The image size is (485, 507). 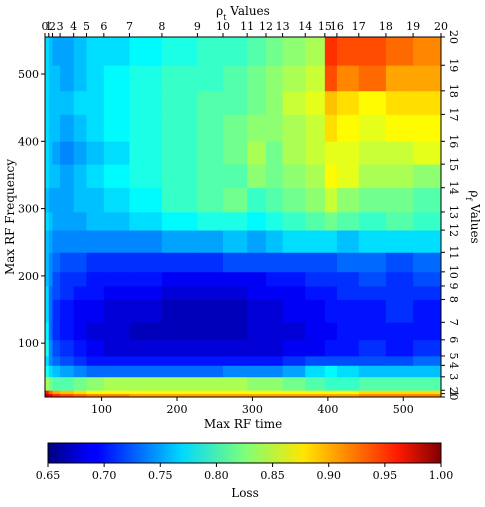 I want to click on colorbar-tick-label: 0.90, so click(x=328, y=475).